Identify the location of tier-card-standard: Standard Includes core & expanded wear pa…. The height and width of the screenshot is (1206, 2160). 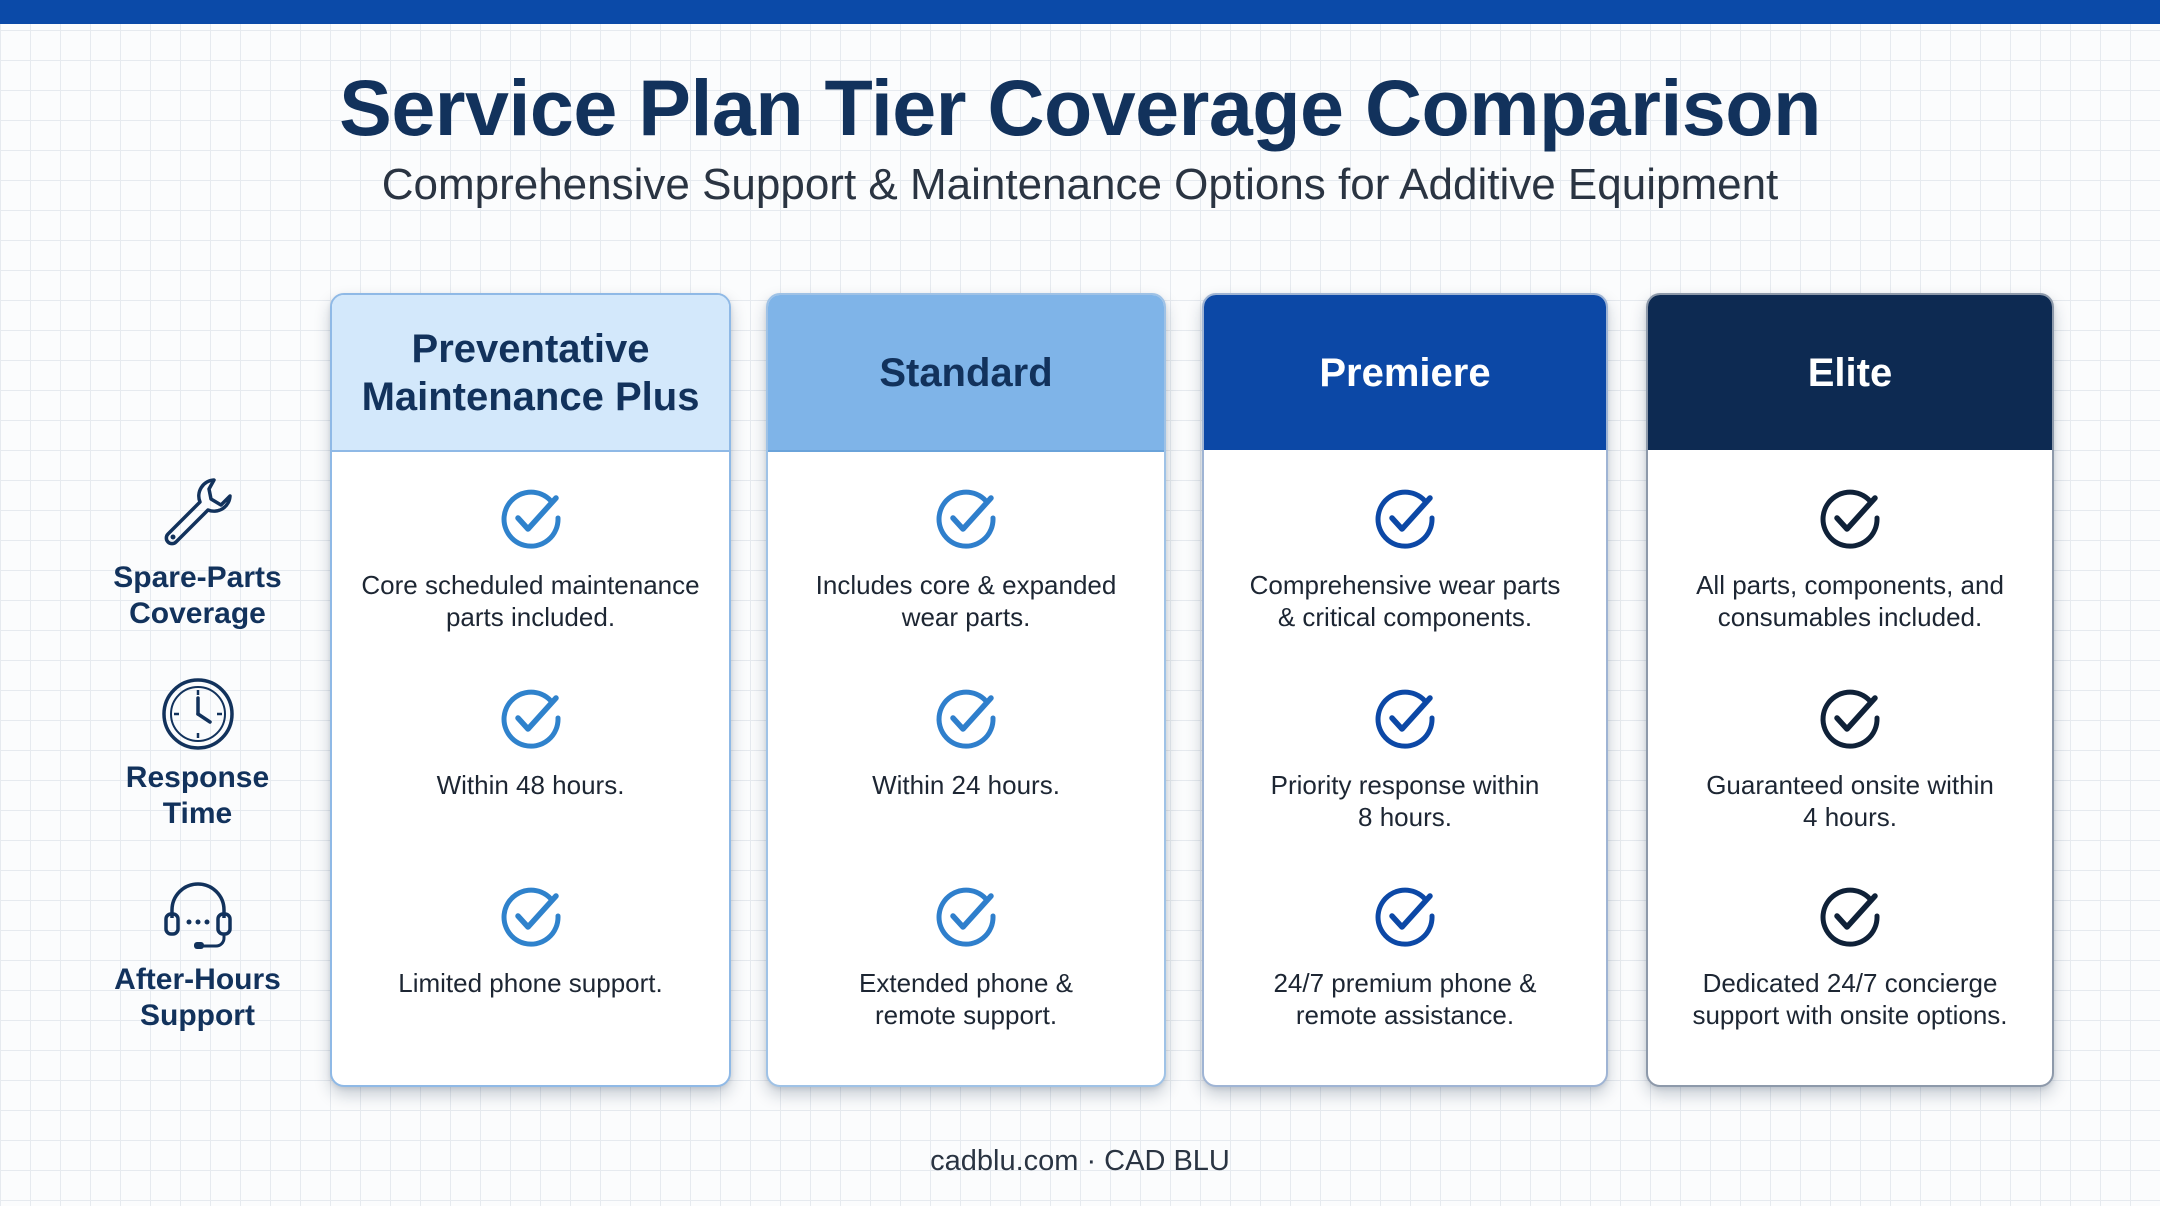
(966, 690).